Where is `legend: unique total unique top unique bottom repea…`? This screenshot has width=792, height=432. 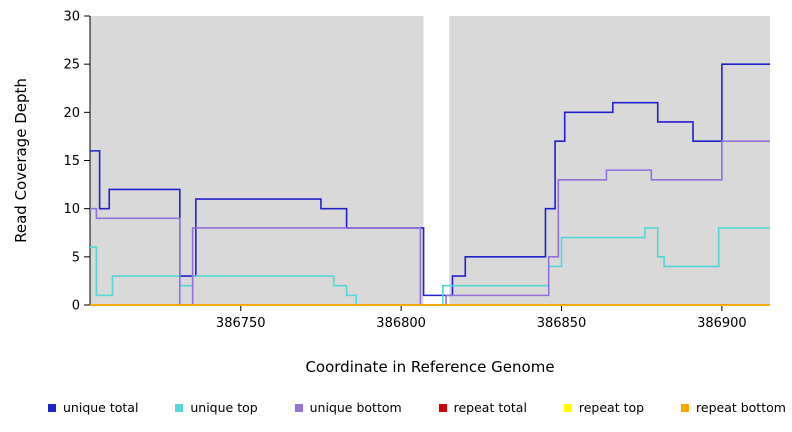
legend: unique total unique top unique bottom repea… is located at coordinates (417, 407).